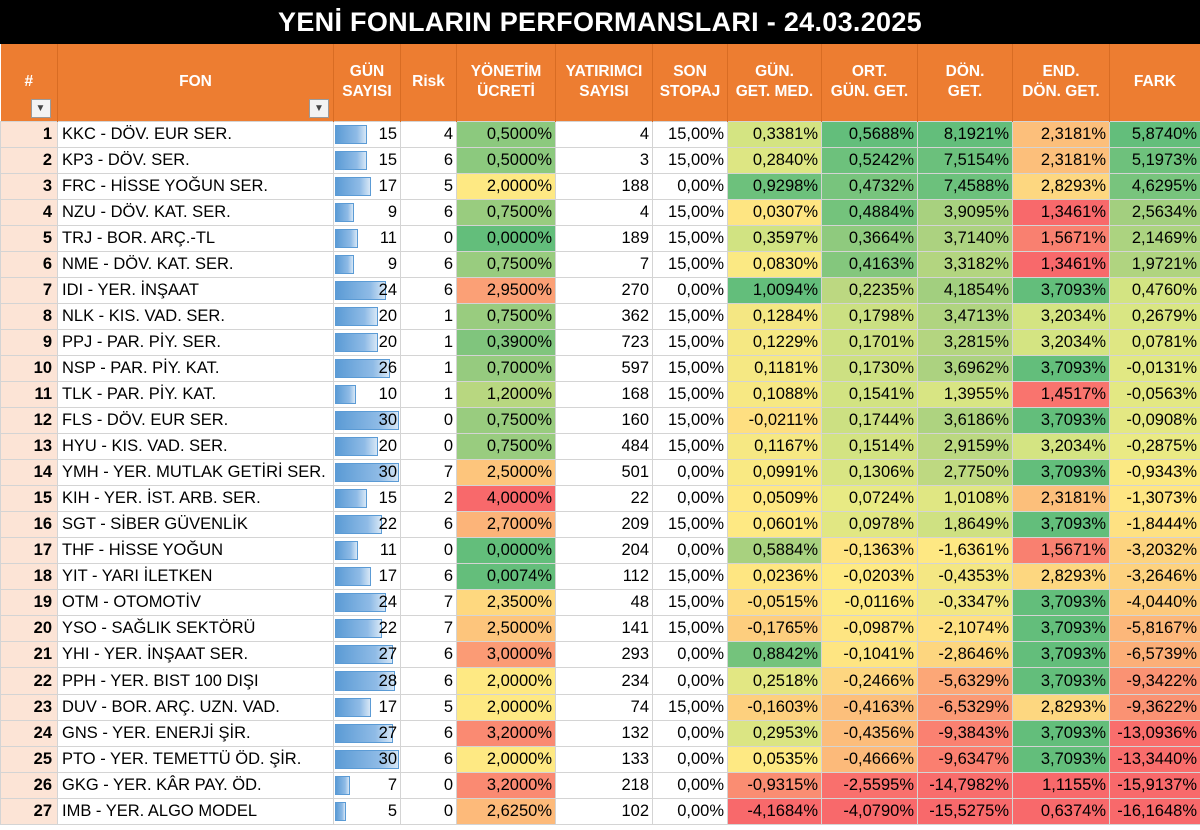 The width and height of the screenshot is (1200, 830). What do you see at coordinates (367, 629) in the screenshot?
I see `gun-sayisi-cell: 22` at bounding box center [367, 629].